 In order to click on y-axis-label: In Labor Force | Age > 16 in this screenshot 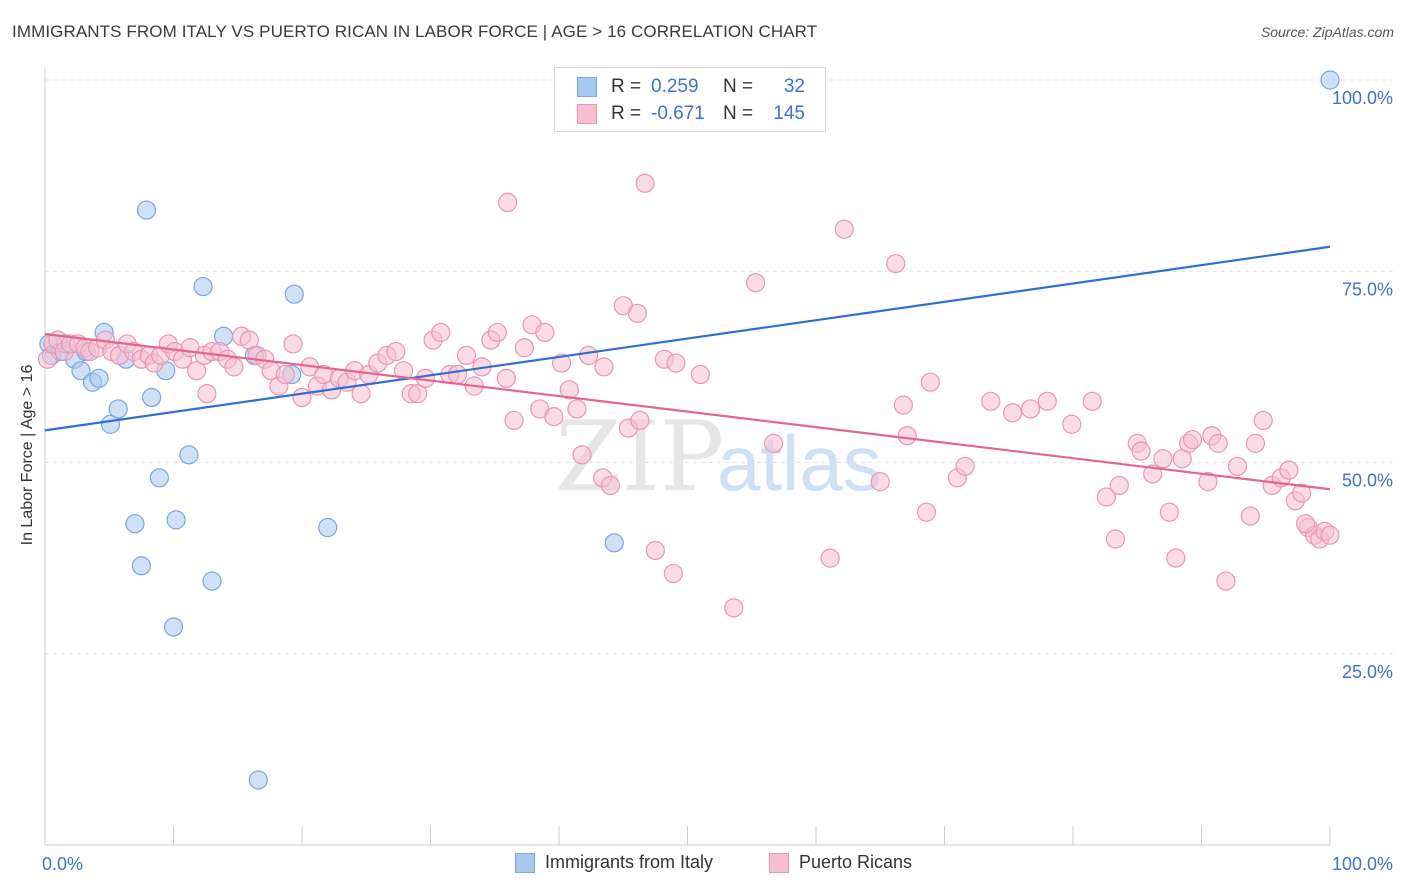, I will do `click(27, 455)`.